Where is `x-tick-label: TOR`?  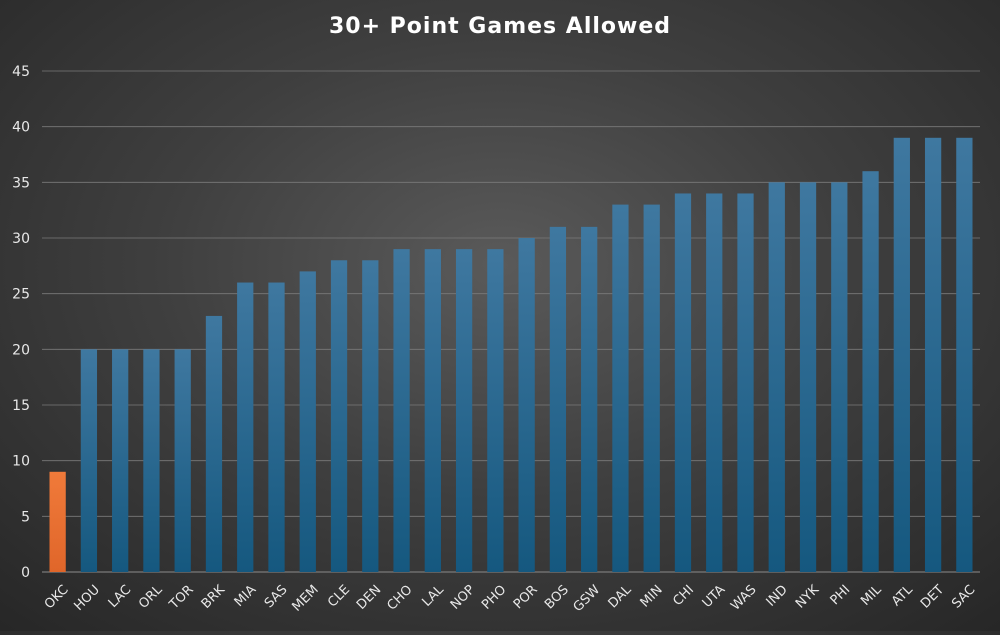
x-tick-label: TOR is located at coordinates (181, 597).